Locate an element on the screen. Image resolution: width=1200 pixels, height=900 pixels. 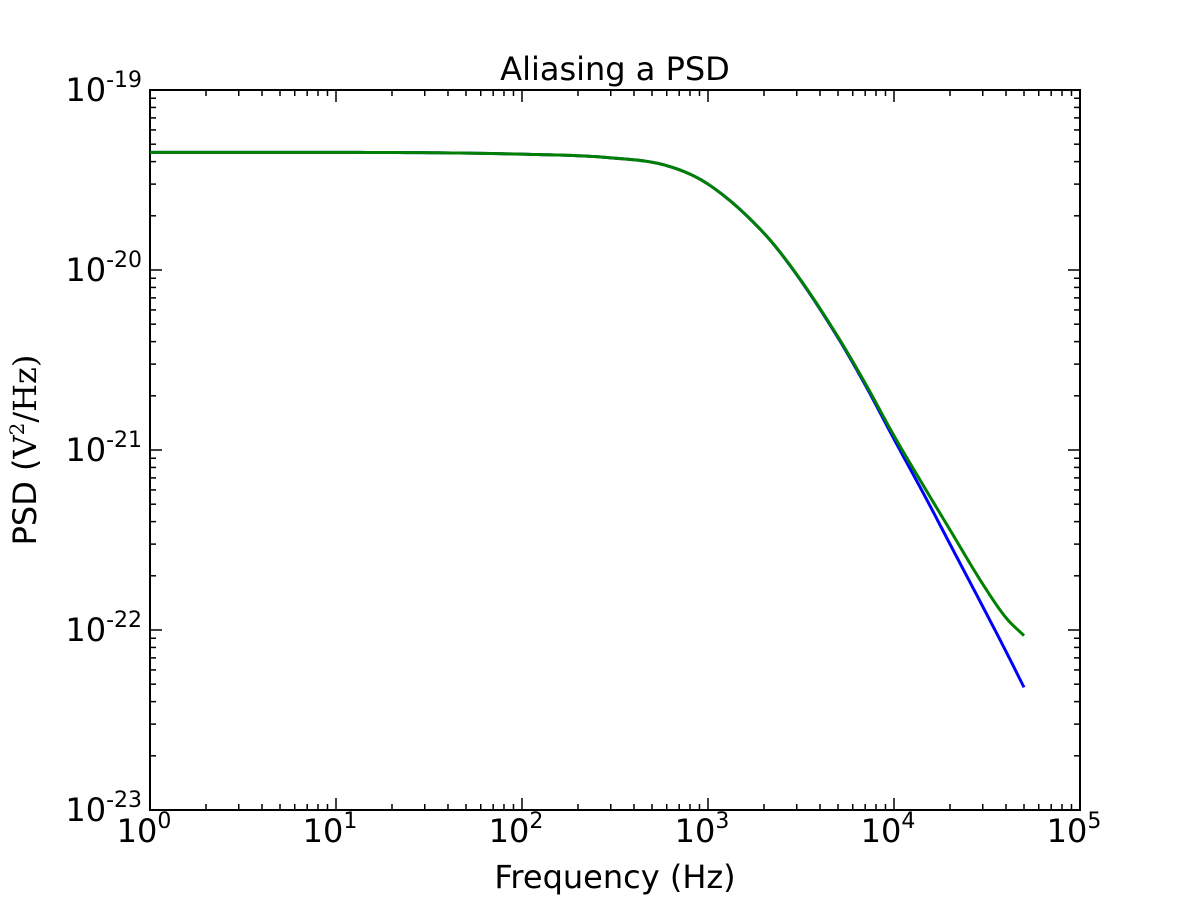
x-tick-label-exp: 5 is located at coordinates (1094, 821).